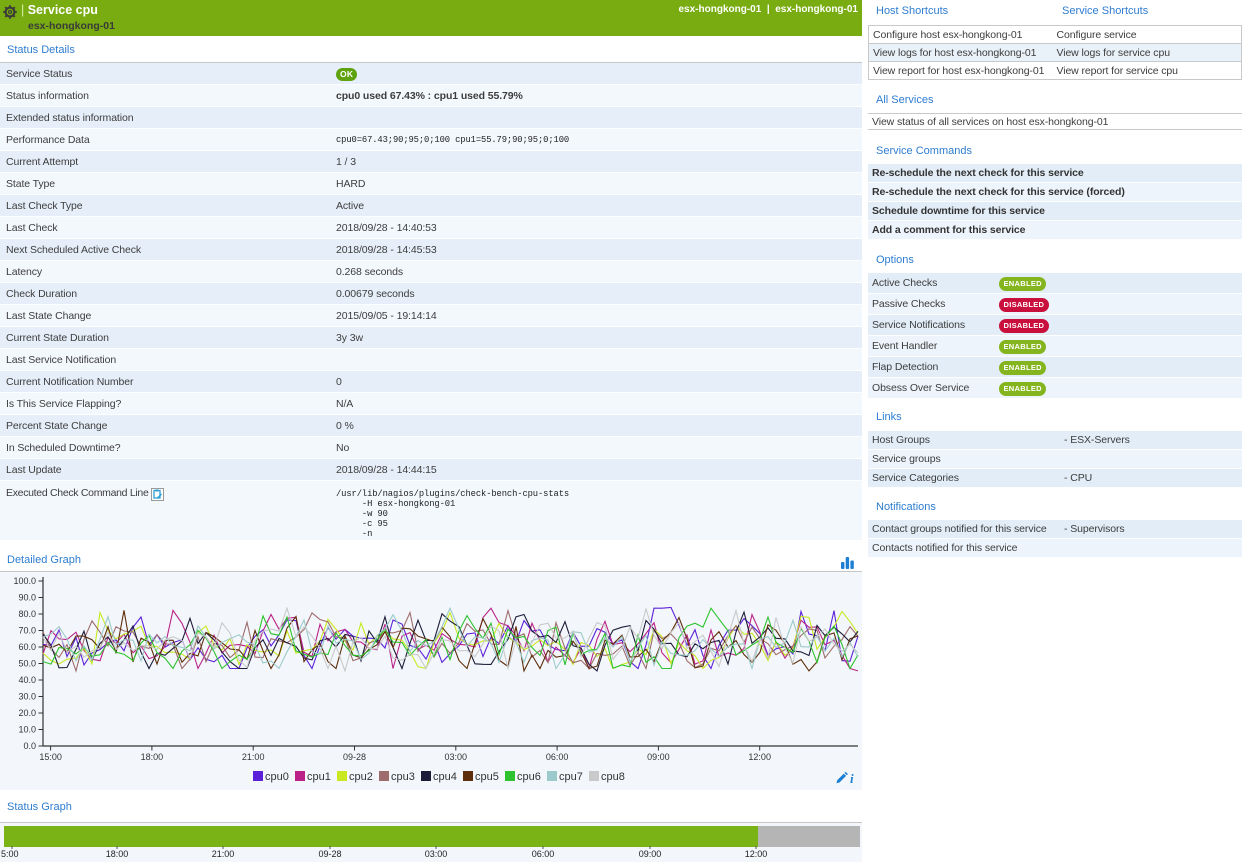 This screenshot has width=1242, height=867. Describe the element at coordinates (27, 680) in the screenshot. I see `svg-text: 40.0` at that location.